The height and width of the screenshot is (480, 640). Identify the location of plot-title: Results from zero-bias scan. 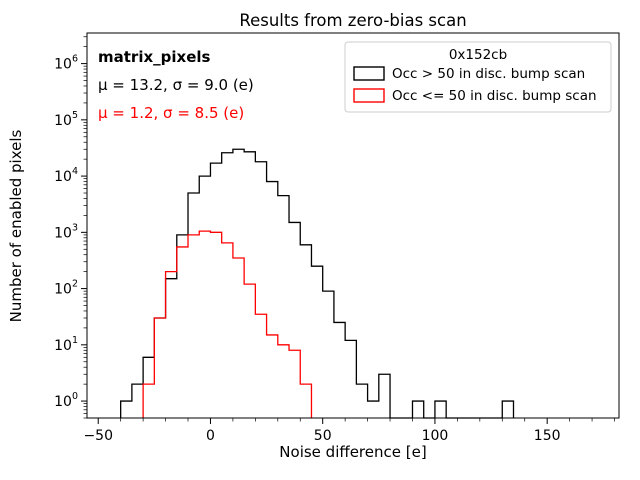
(352, 20).